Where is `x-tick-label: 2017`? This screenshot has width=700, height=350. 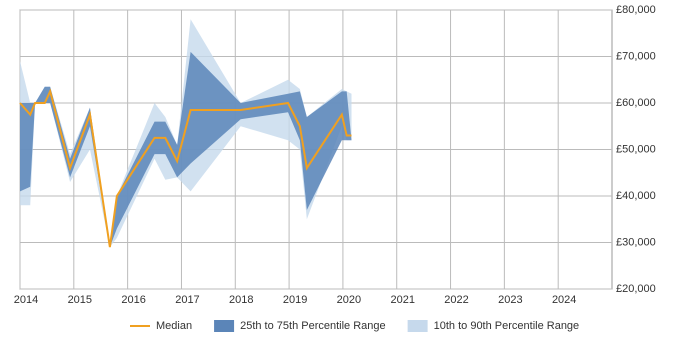 x-tick-label: 2017 is located at coordinates (187, 300).